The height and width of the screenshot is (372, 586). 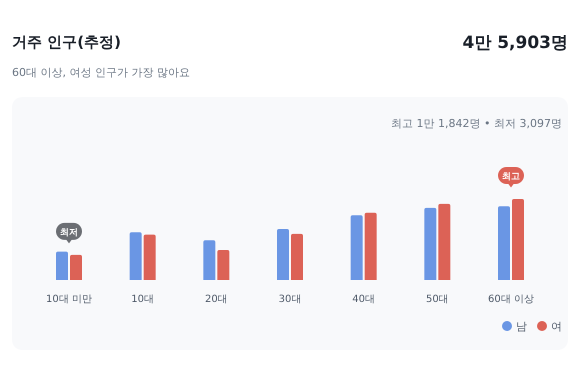 I want to click on chart-title: 거주 인구(추정), so click(x=66, y=42).